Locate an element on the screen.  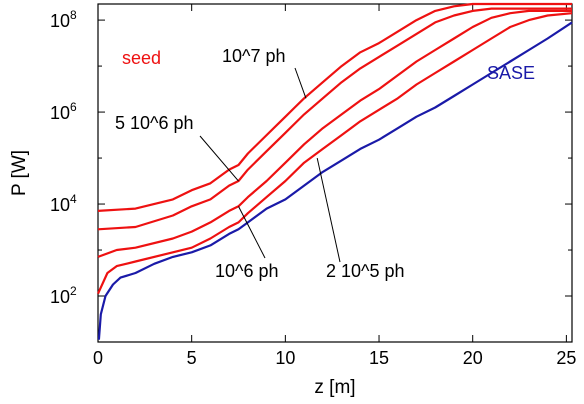
y-tick-label: 10² is located at coordinates (63, 295).